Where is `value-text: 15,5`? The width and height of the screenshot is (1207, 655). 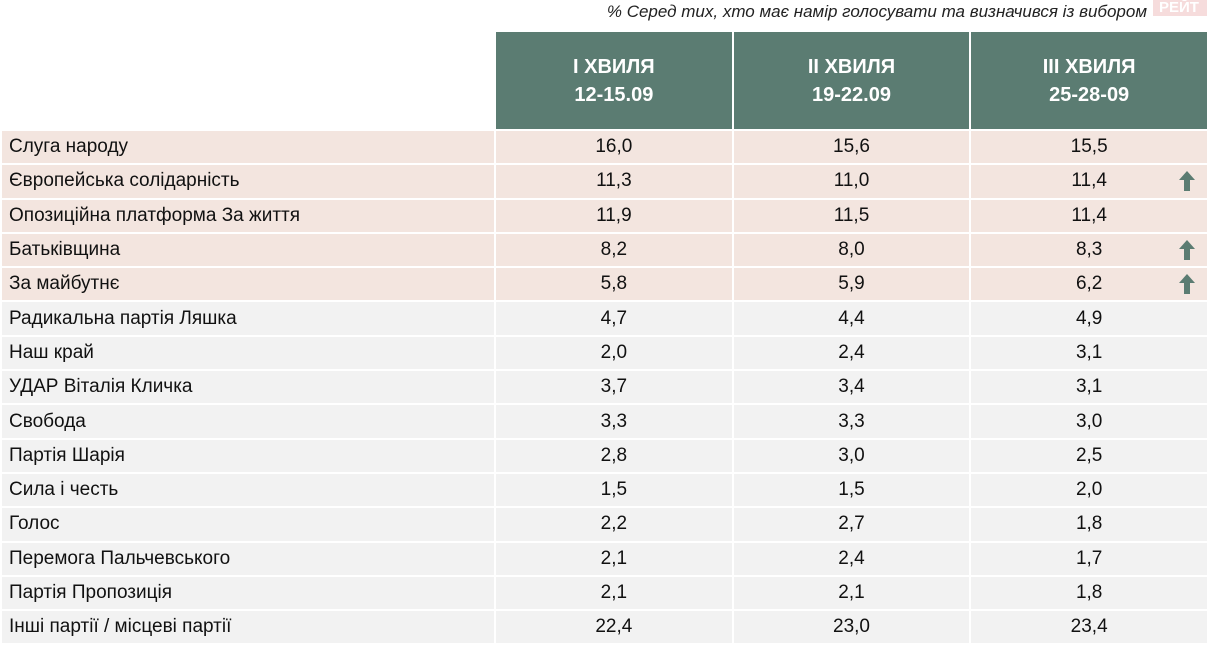
value-text: 15,5 is located at coordinates (1089, 147).